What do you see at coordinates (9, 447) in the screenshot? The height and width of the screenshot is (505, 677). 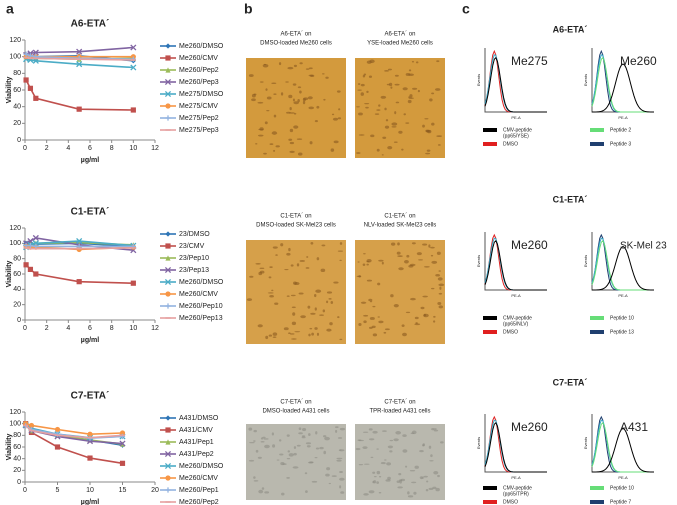 I see `y-axis-label: Viability` at bounding box center [9, 447].